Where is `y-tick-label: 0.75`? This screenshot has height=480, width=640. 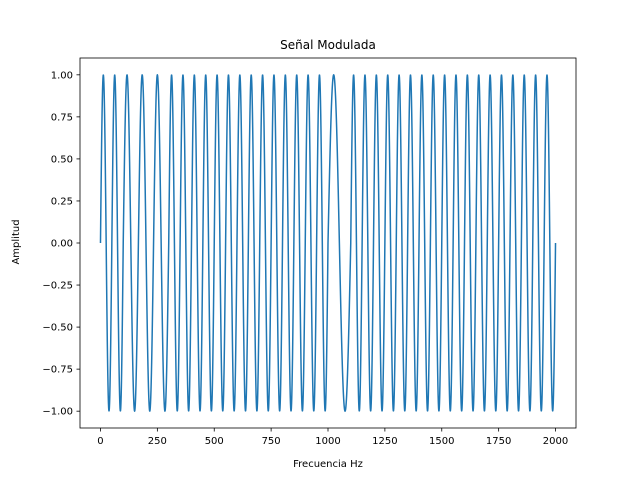
y-tick-label: 0.75 is located at coordinates (62, 117).